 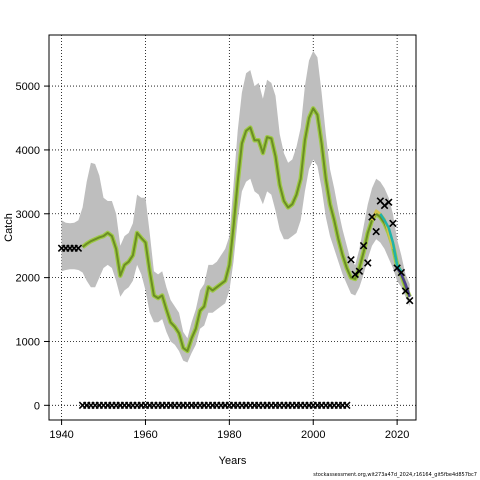 What do you see at coordinates (28, 215) in the screenshot?
I see `y-tick-label: 3000` at bounding box center [28, 215].